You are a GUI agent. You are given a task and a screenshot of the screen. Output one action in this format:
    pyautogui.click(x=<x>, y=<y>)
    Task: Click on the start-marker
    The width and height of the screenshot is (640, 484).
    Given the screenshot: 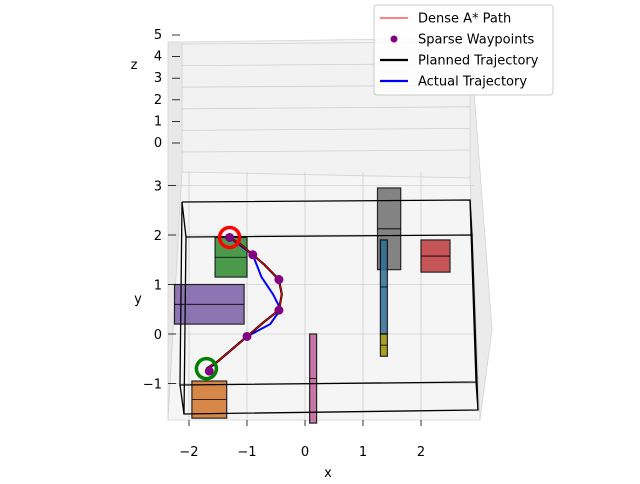 What is the action you would take?
    pyautogui.click(x=206, y=368)
    